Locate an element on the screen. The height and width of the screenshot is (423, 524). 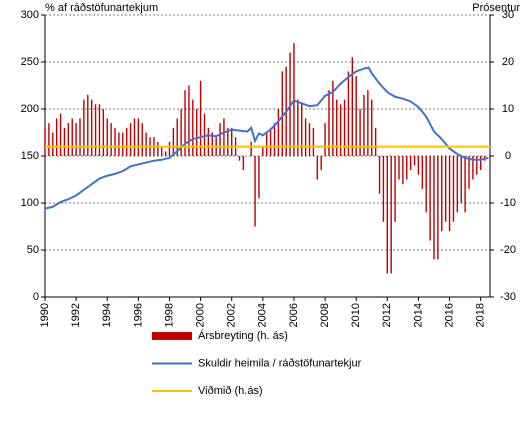
legend-swatch is located at coordinates (172, 336).